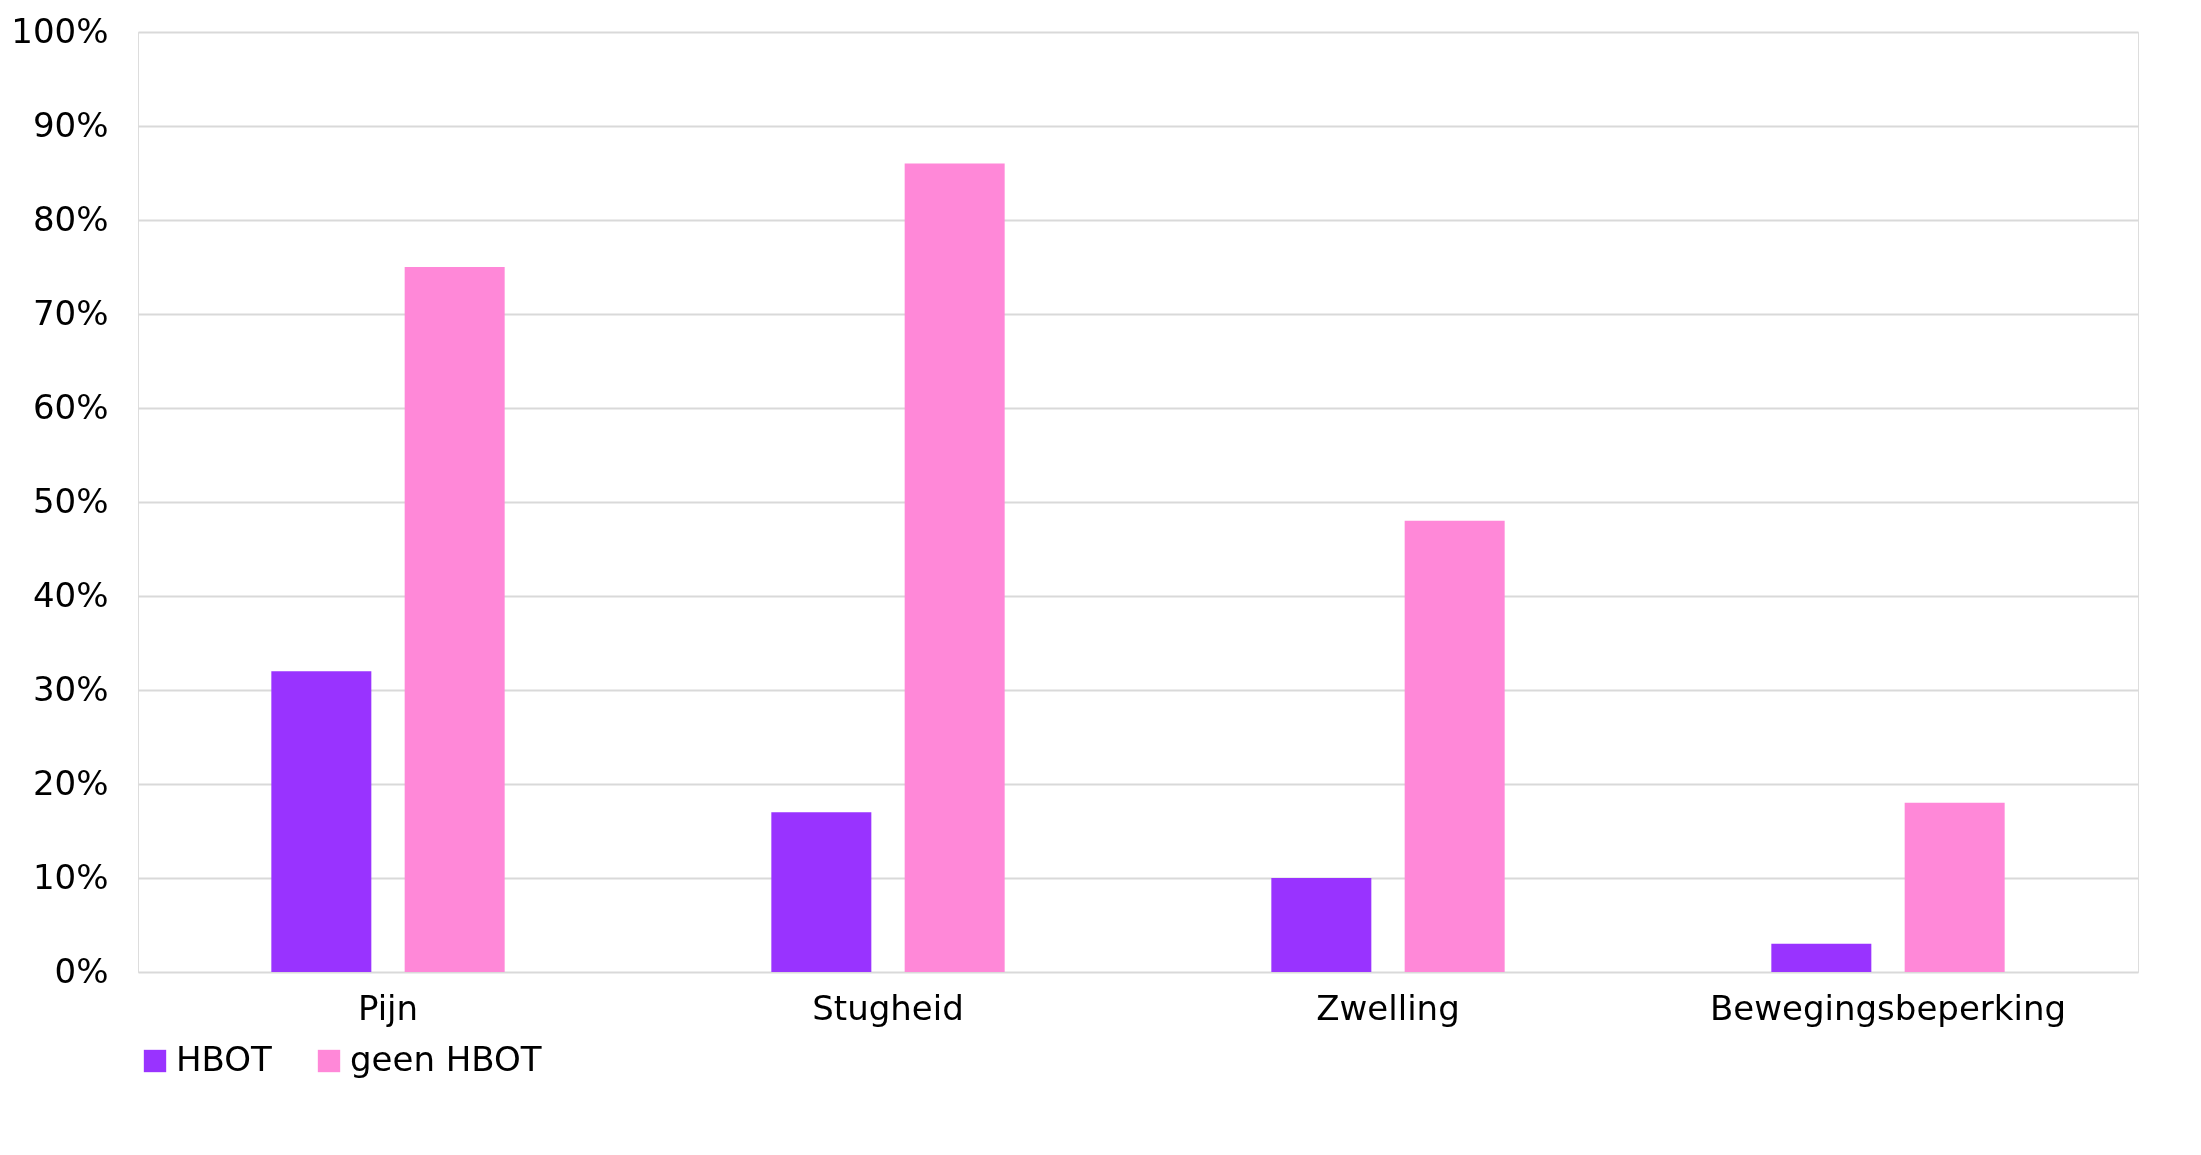 The width and height of the screenshot is (2201, 1155). I want to click on y-tick-label: 10%, so click(70, 876).